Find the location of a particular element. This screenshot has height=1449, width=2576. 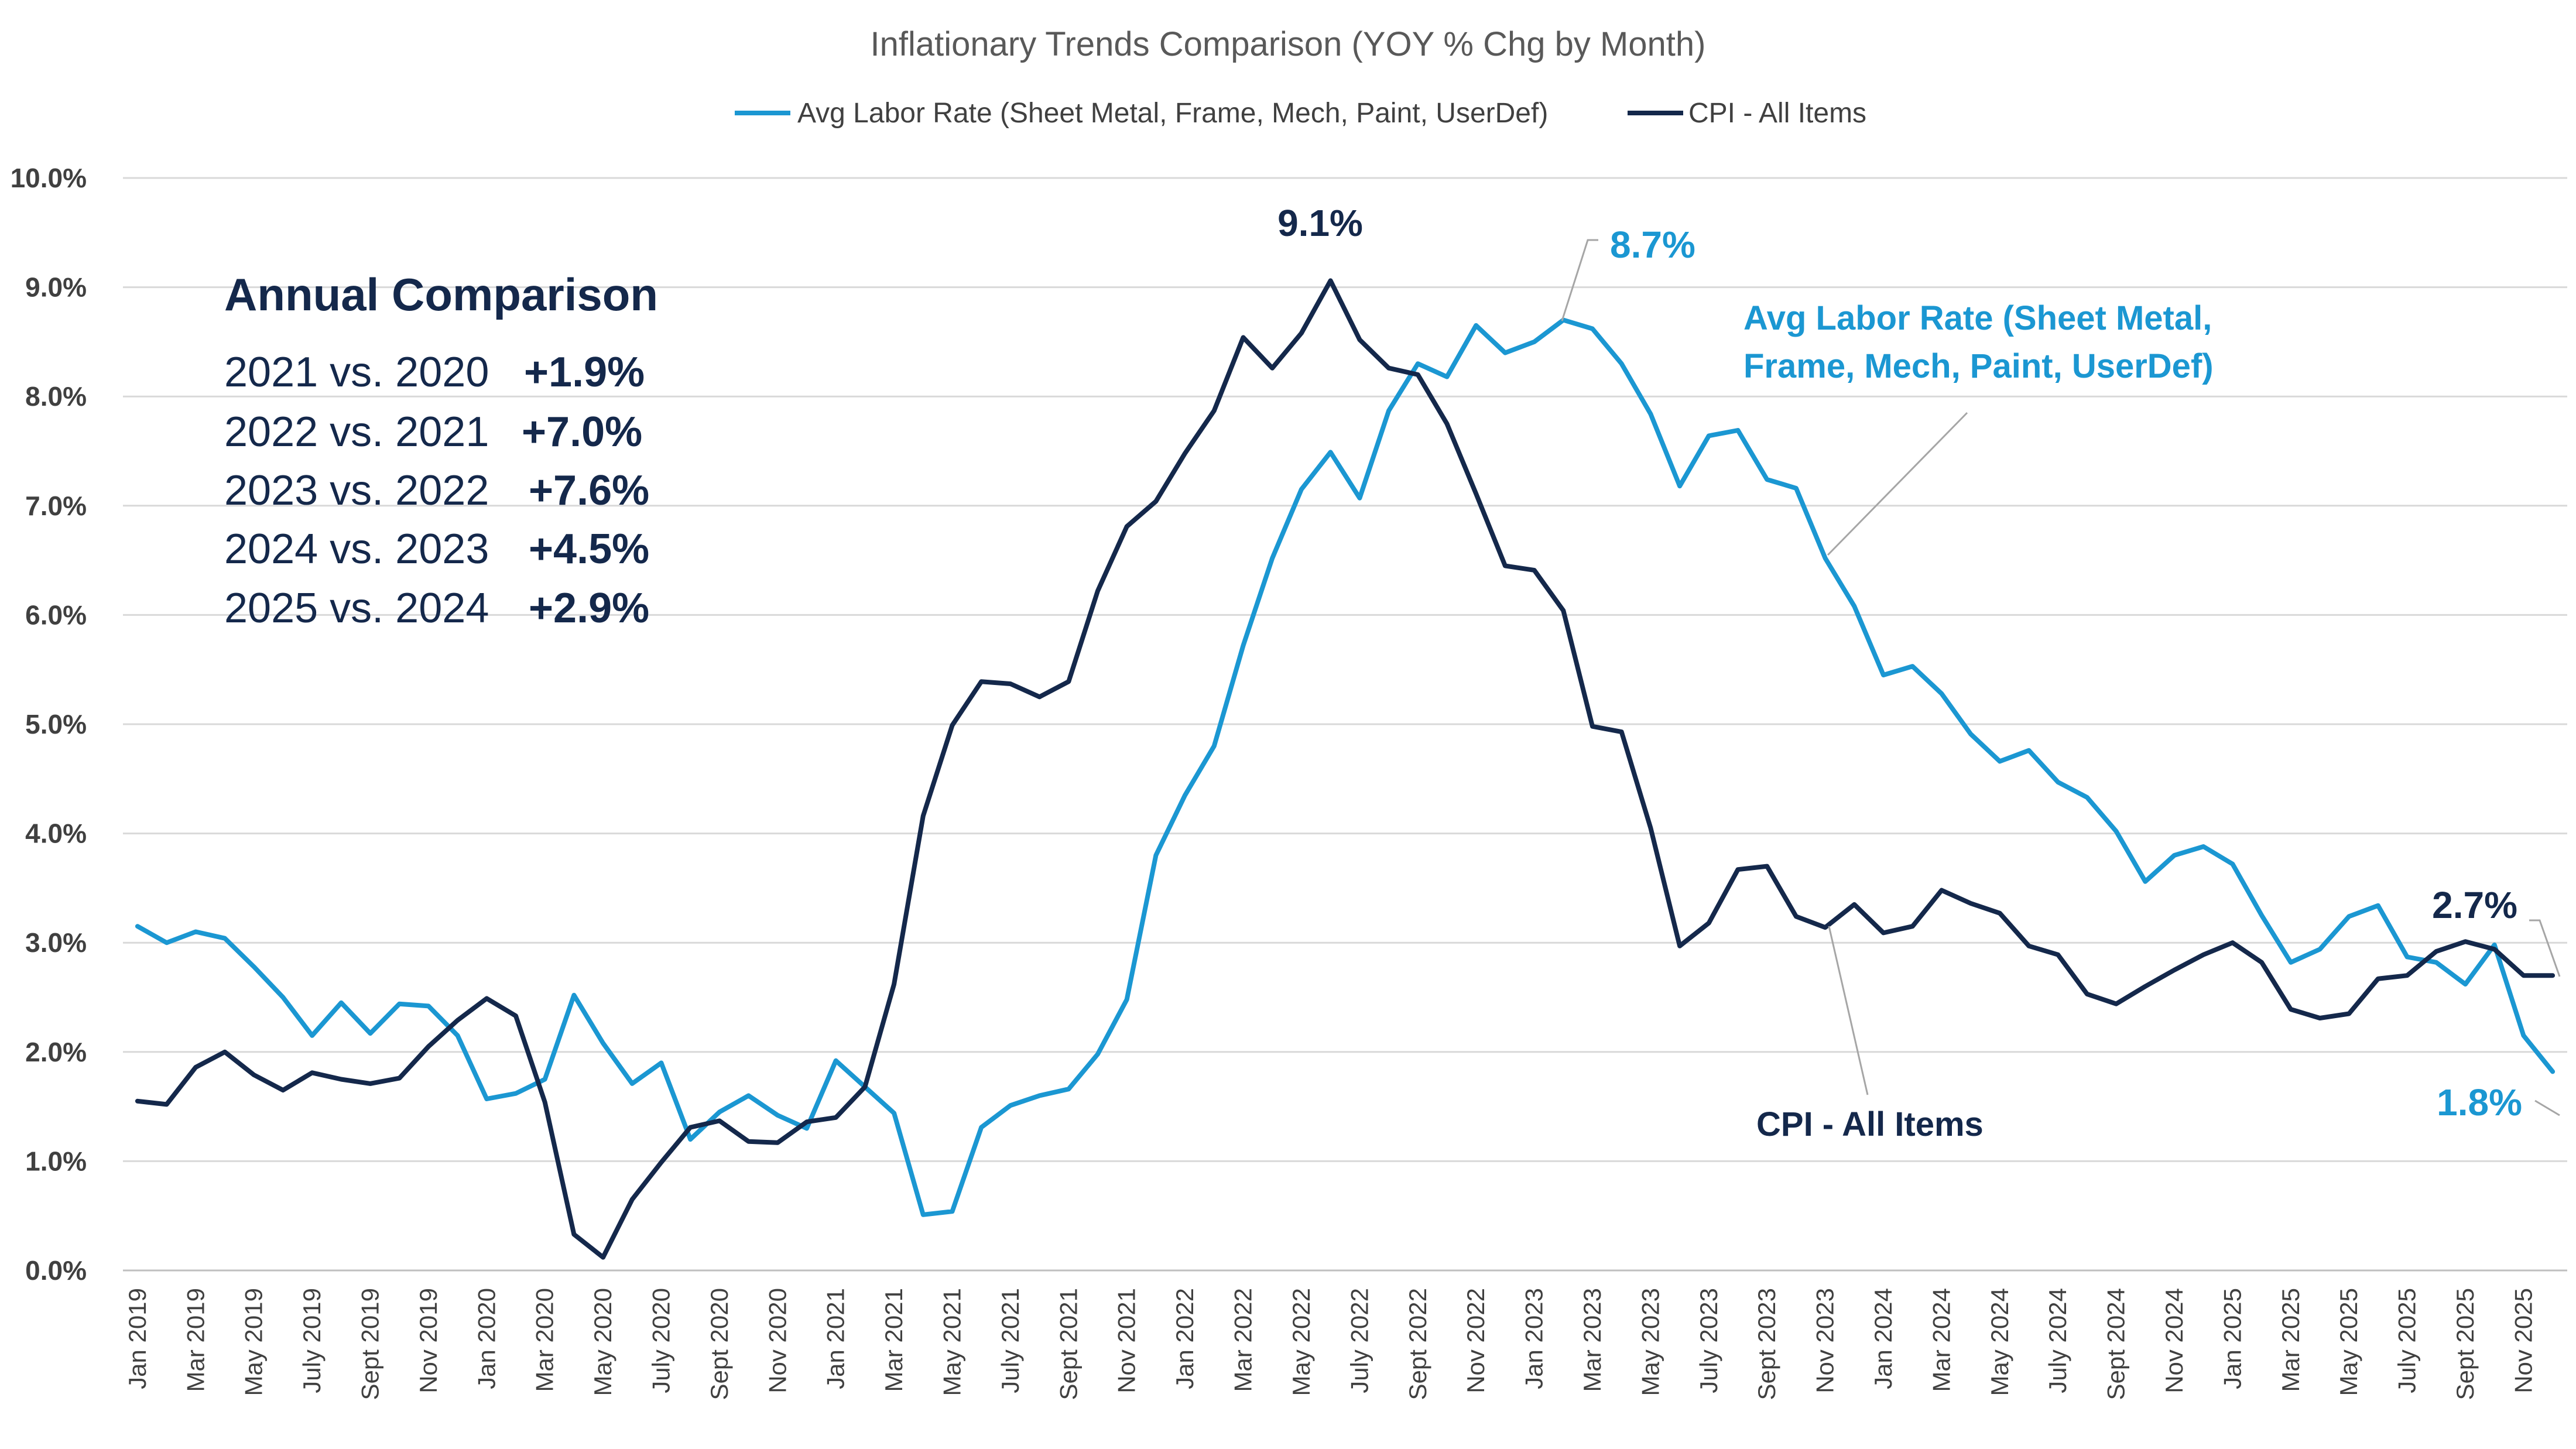

cpi-callout-leader is located at coordinates (1848, 1010).